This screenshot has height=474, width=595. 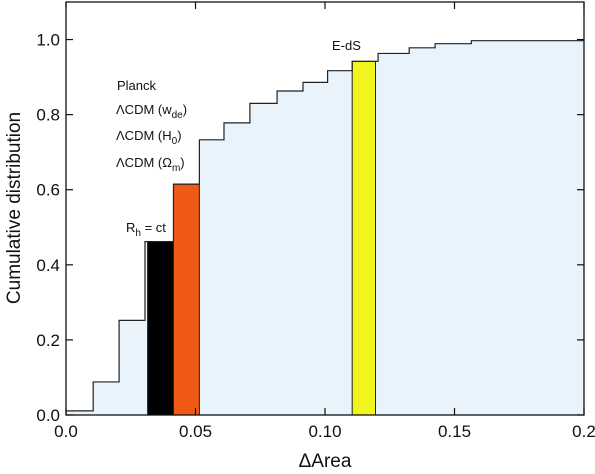 I want to click on y-tick-label: 0.0, so click(x=48, y=415).